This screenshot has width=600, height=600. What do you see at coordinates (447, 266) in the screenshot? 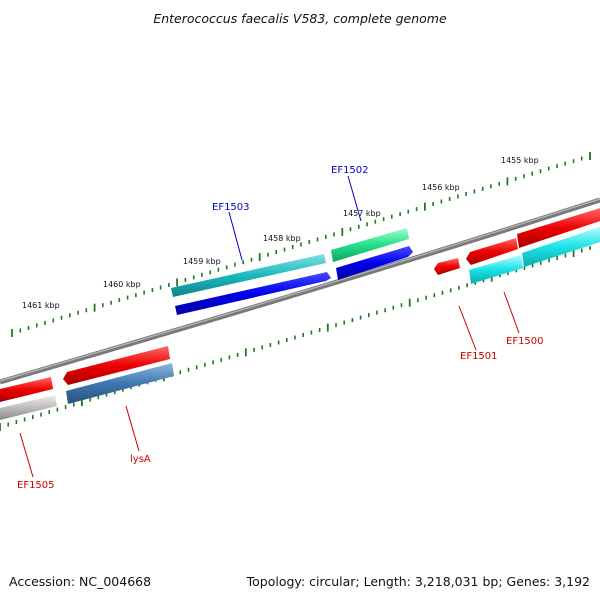
I see `gene-feature-ef1501` at bounding box center [447, 266].